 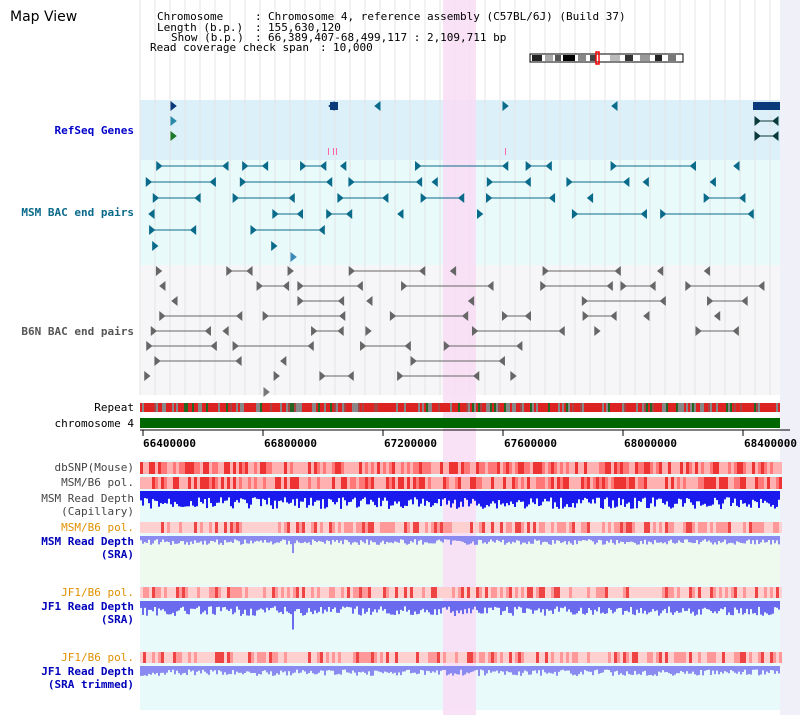 What do you see at coordinates (770, 443) in the screenshot?
I see `axis-tick-label: 68400000` at bounding box center [770, 443].